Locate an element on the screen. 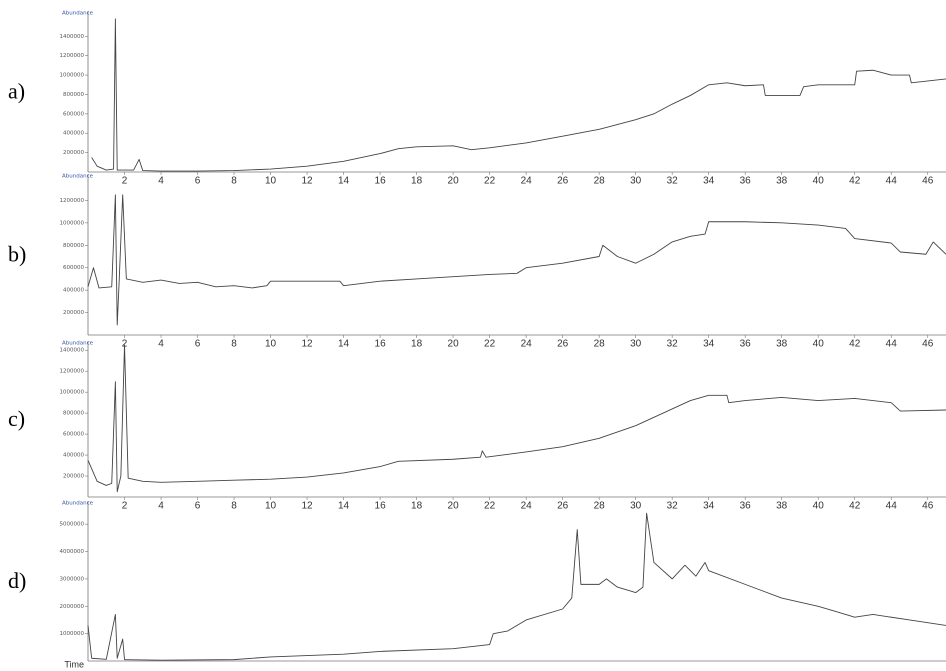 The image size is (946, 671). panel-label: a) is located at coordinates (16, 91).